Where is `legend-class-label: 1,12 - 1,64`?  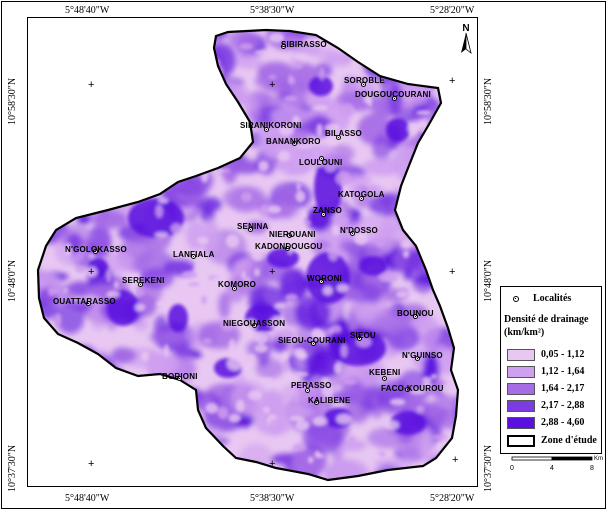
legend-class-label: 1,12 - 1,64 is located at coordinates (563, 371).